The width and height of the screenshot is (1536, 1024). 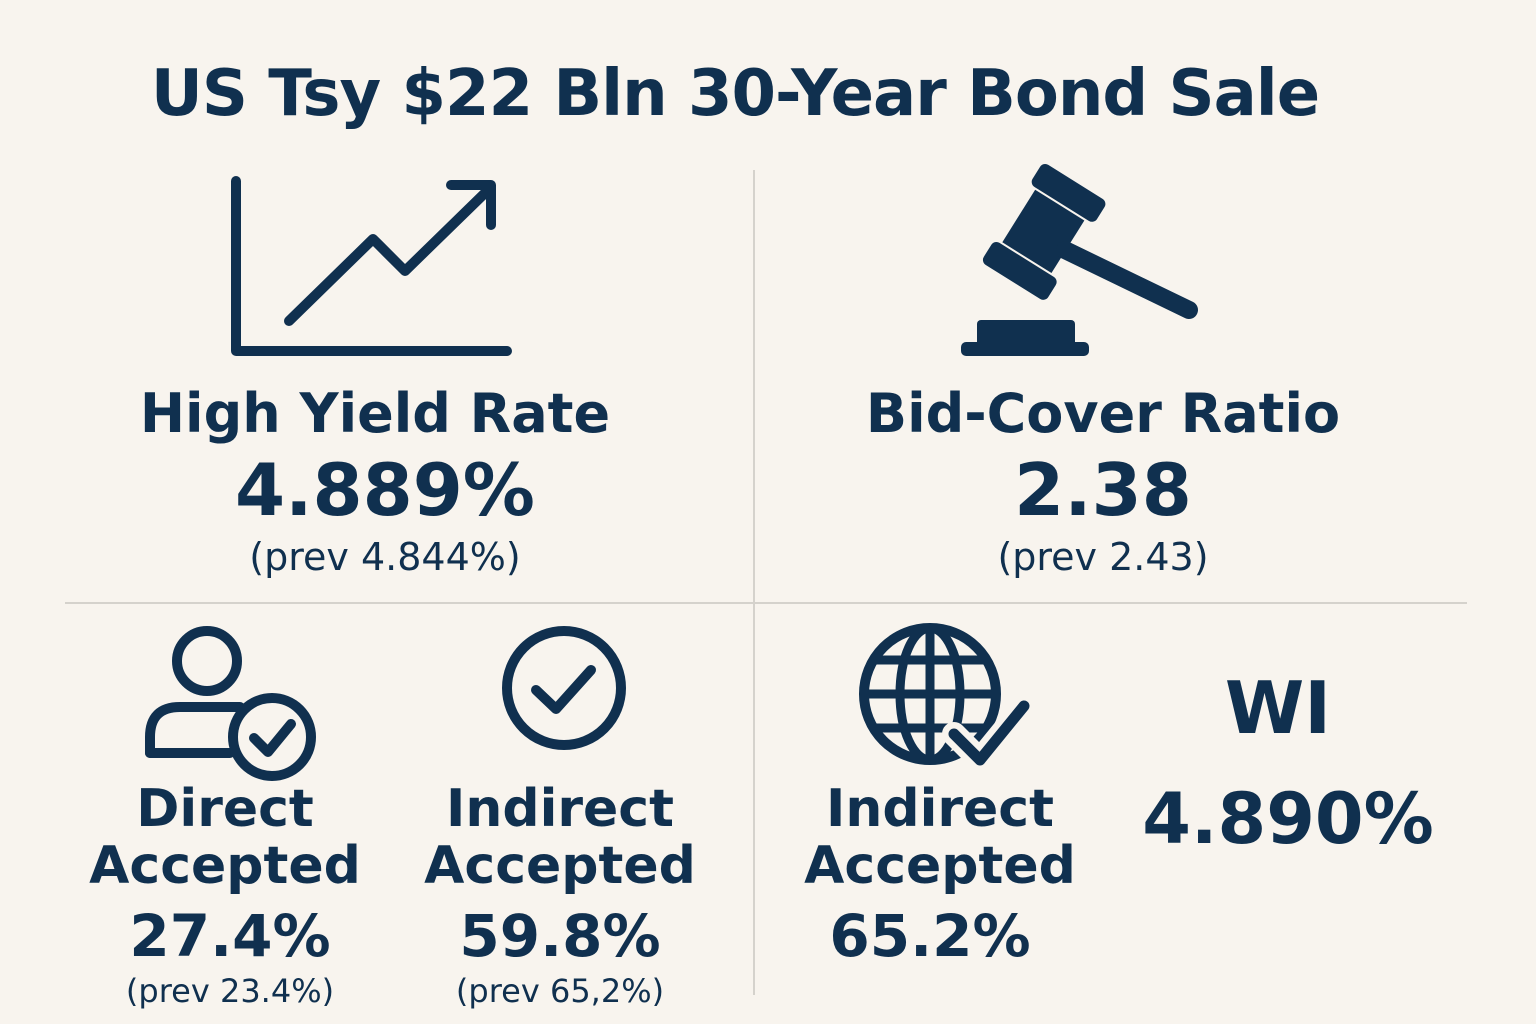 I want to click on globe-check-icon, so click(x=947, y=697).